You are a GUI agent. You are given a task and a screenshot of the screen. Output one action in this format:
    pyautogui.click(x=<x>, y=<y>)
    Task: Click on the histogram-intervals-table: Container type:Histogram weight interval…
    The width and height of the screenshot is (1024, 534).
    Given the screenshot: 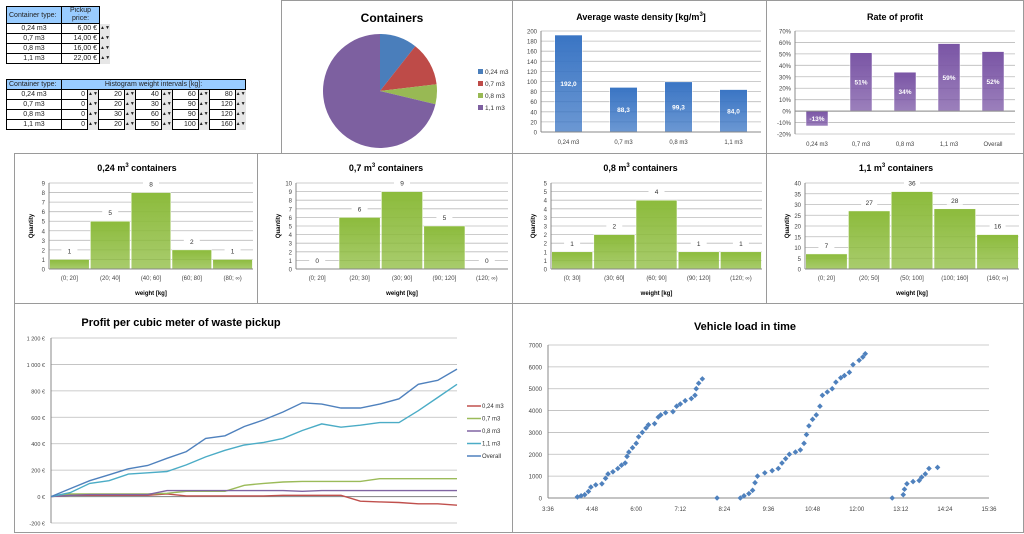 What is the action you would take?
    pyautogui.click(x=126, y=104)
    